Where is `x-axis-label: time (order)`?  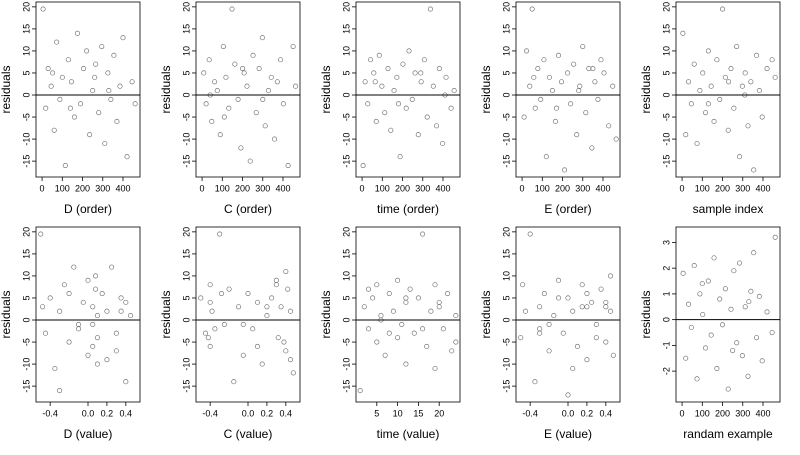
x-axis-label: time (order) is located at coordinates (408, 209).